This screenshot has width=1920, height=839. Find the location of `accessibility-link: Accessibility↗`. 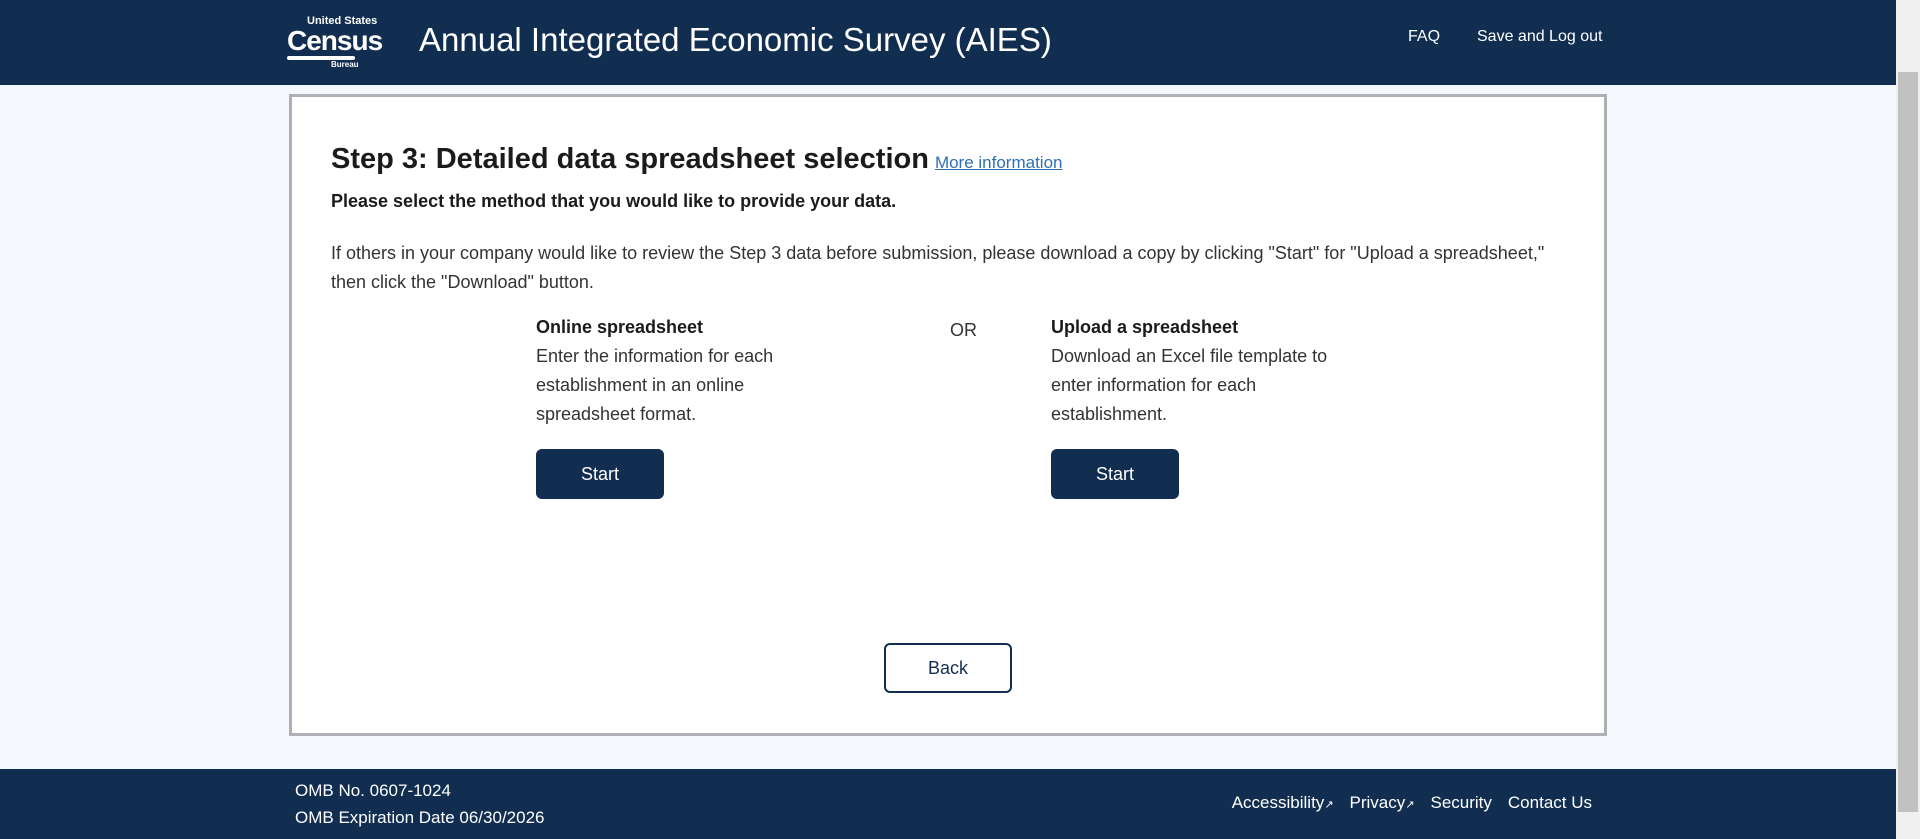

accessibility-link: Accessibility↗ is located at coordinates (1283, 804).